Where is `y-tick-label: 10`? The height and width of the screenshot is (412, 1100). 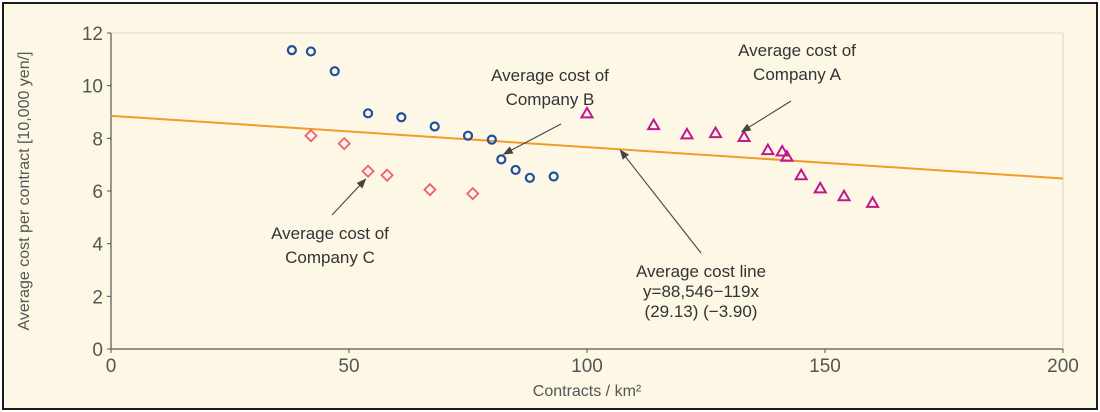
y-tick-label: 10 is located at coordinates (92, 87).